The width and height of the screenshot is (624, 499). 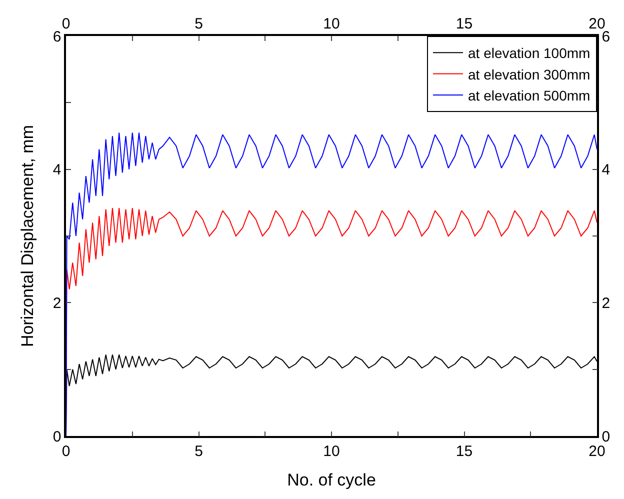 I want to click on legend-label: at elevation 300mm, so click(x=529, y=74).